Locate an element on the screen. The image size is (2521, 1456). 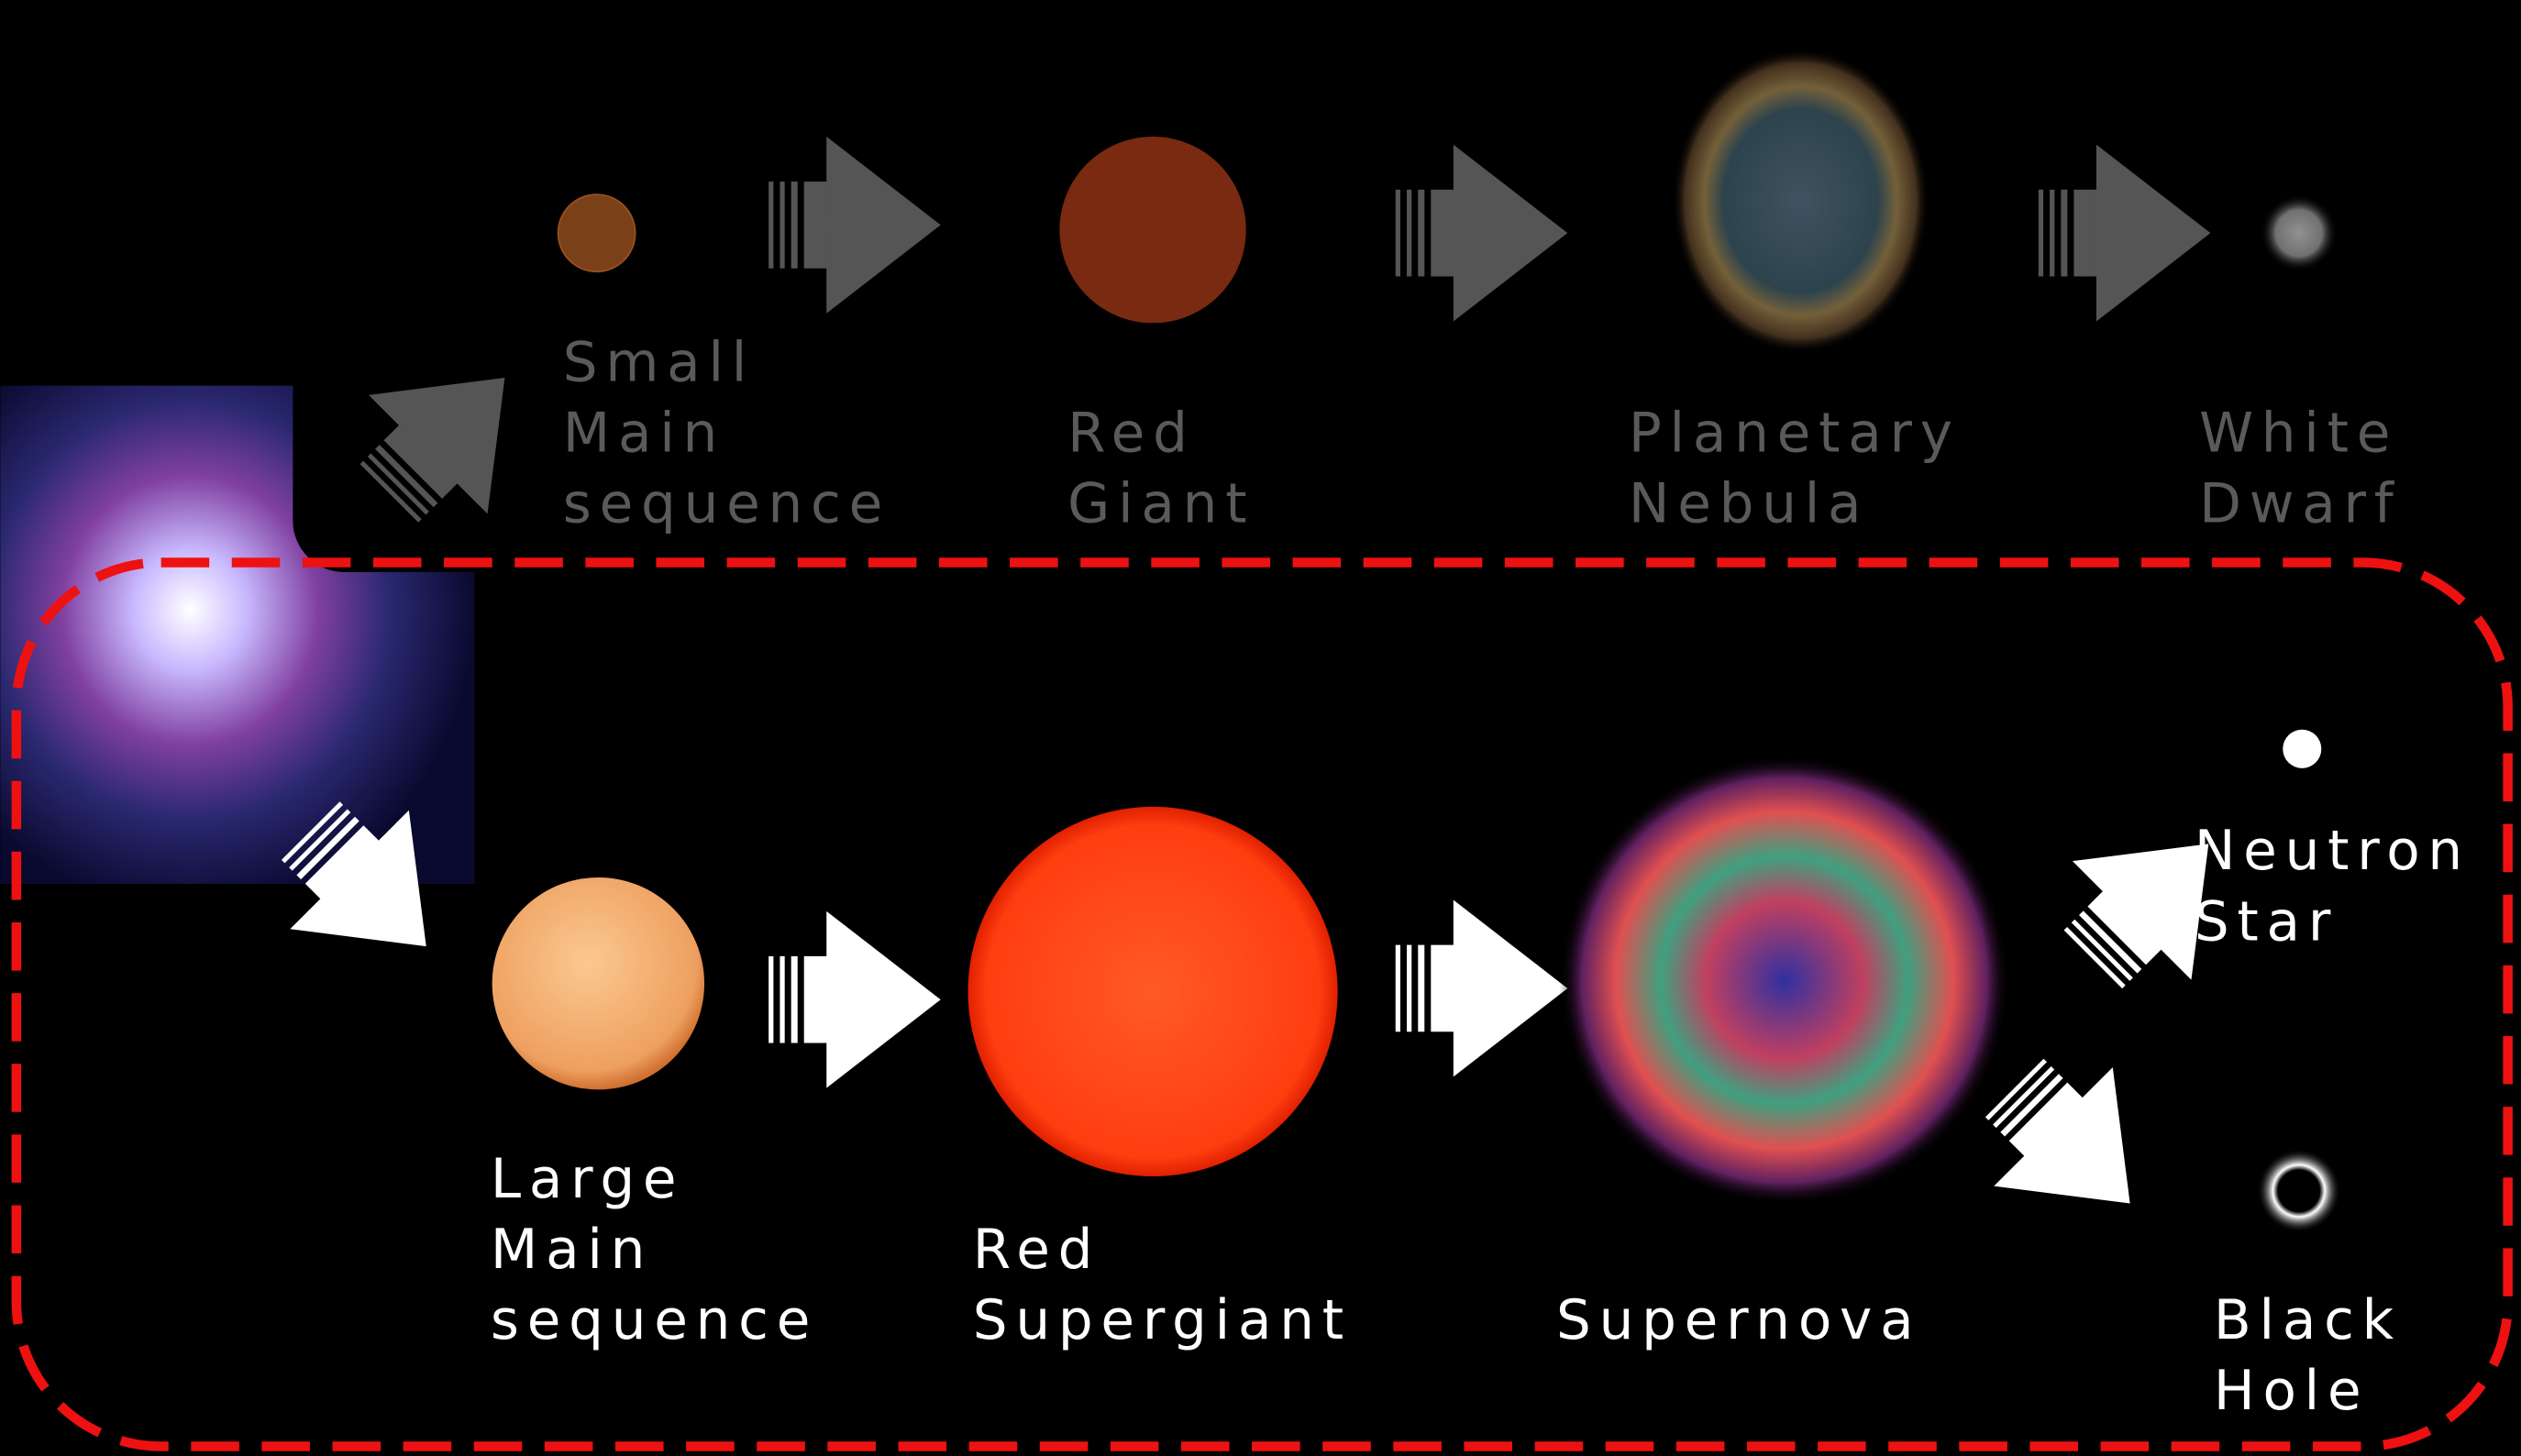
label-line: Black is located at coordinates (2308, 1320).